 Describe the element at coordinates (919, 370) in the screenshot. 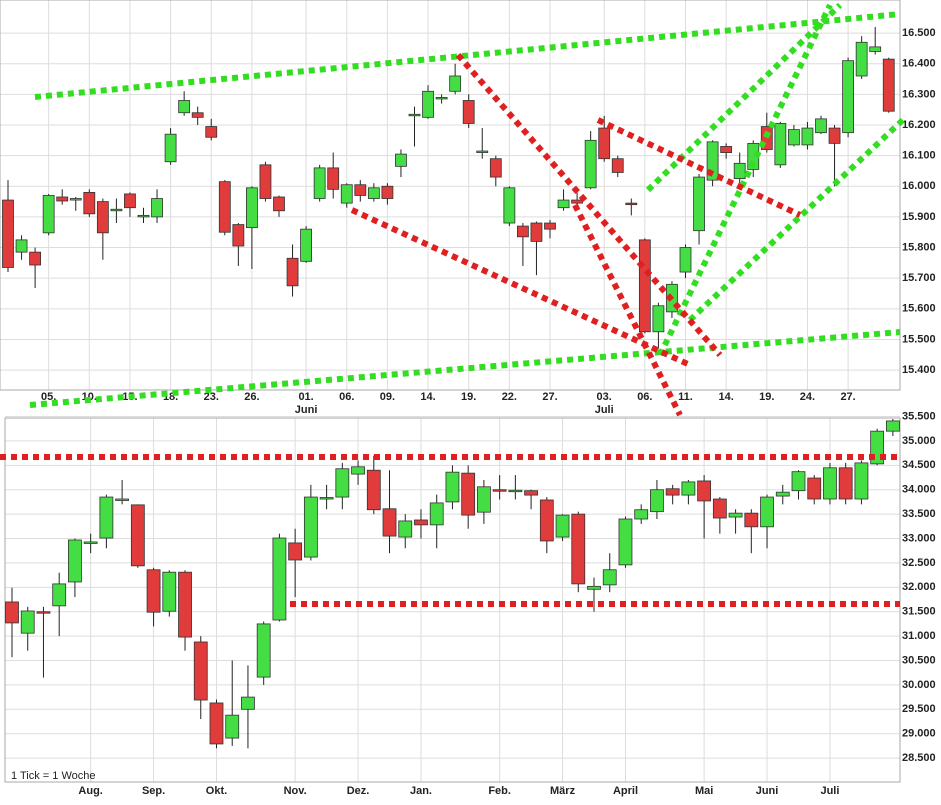

I see `y-tick-label: 15.400` at that location.